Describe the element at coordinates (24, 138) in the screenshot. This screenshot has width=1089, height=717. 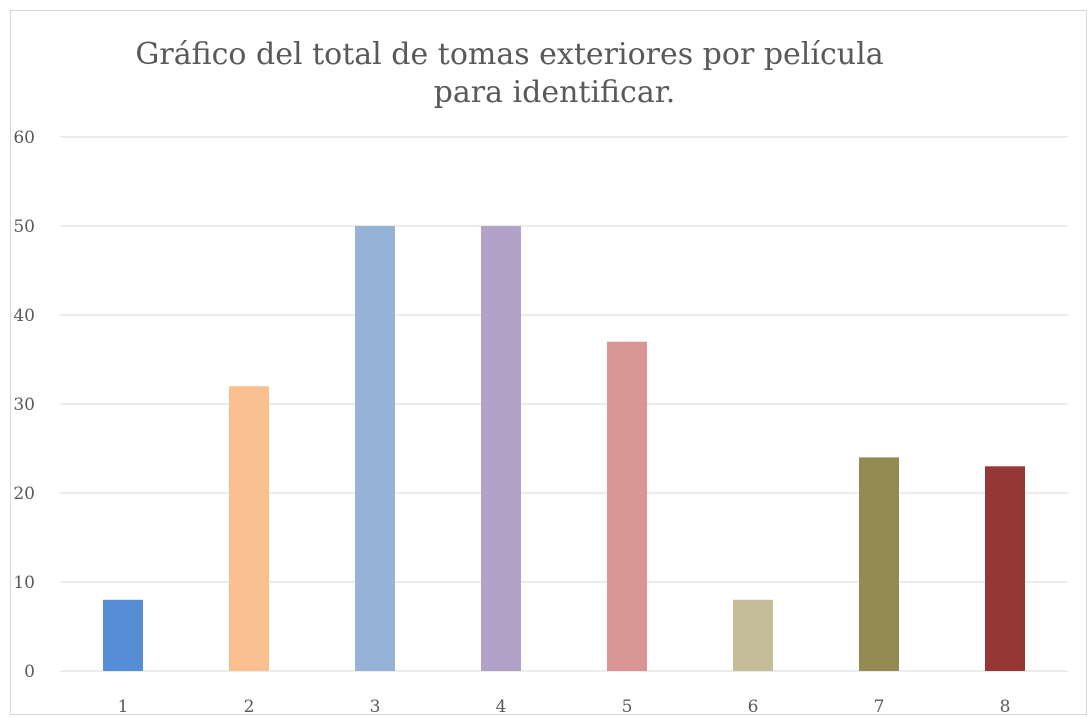
I see `y-tick-label: 60` at that location.